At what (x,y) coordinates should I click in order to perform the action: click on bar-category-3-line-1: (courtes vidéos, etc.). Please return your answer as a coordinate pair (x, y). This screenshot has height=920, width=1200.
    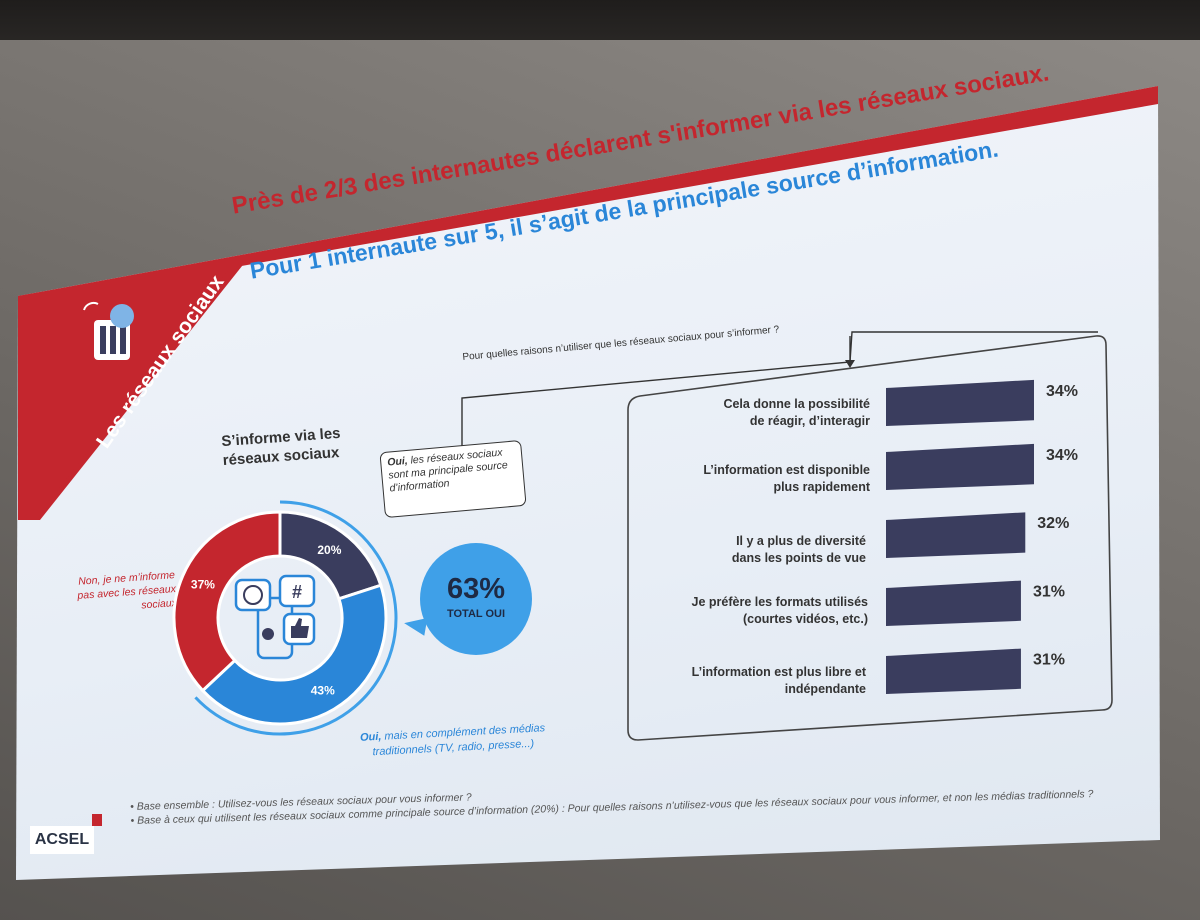
    Looking at the image, I should click on (805, 619).